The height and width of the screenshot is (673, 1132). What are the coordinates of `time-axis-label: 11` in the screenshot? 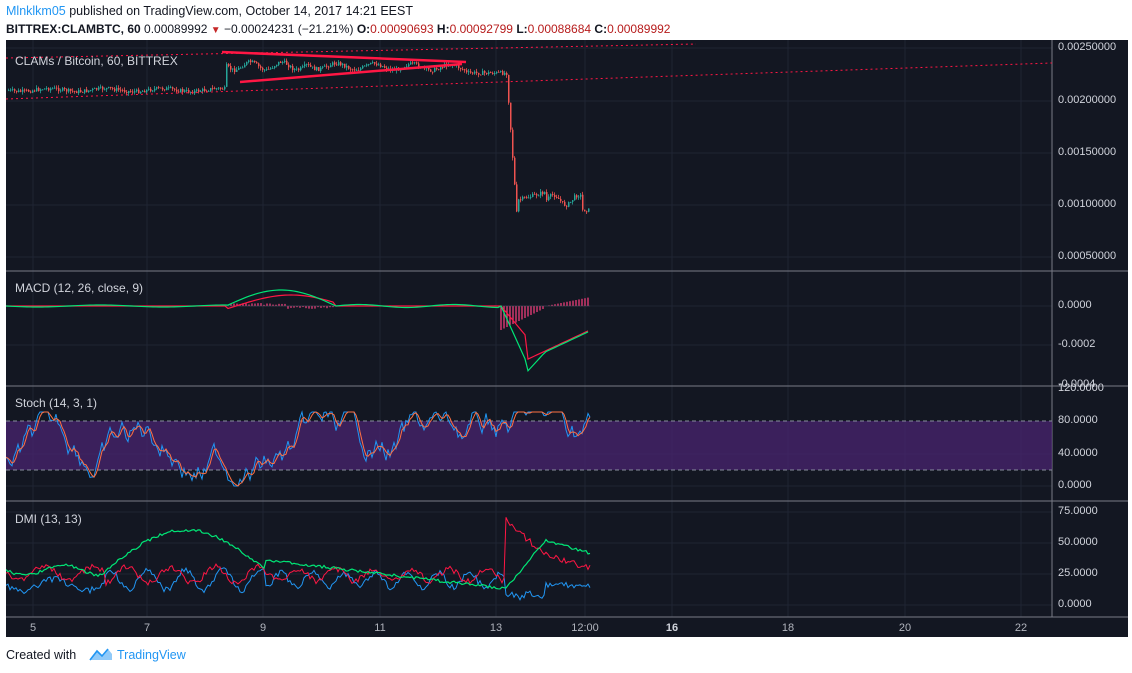 It's located at (380, 628).